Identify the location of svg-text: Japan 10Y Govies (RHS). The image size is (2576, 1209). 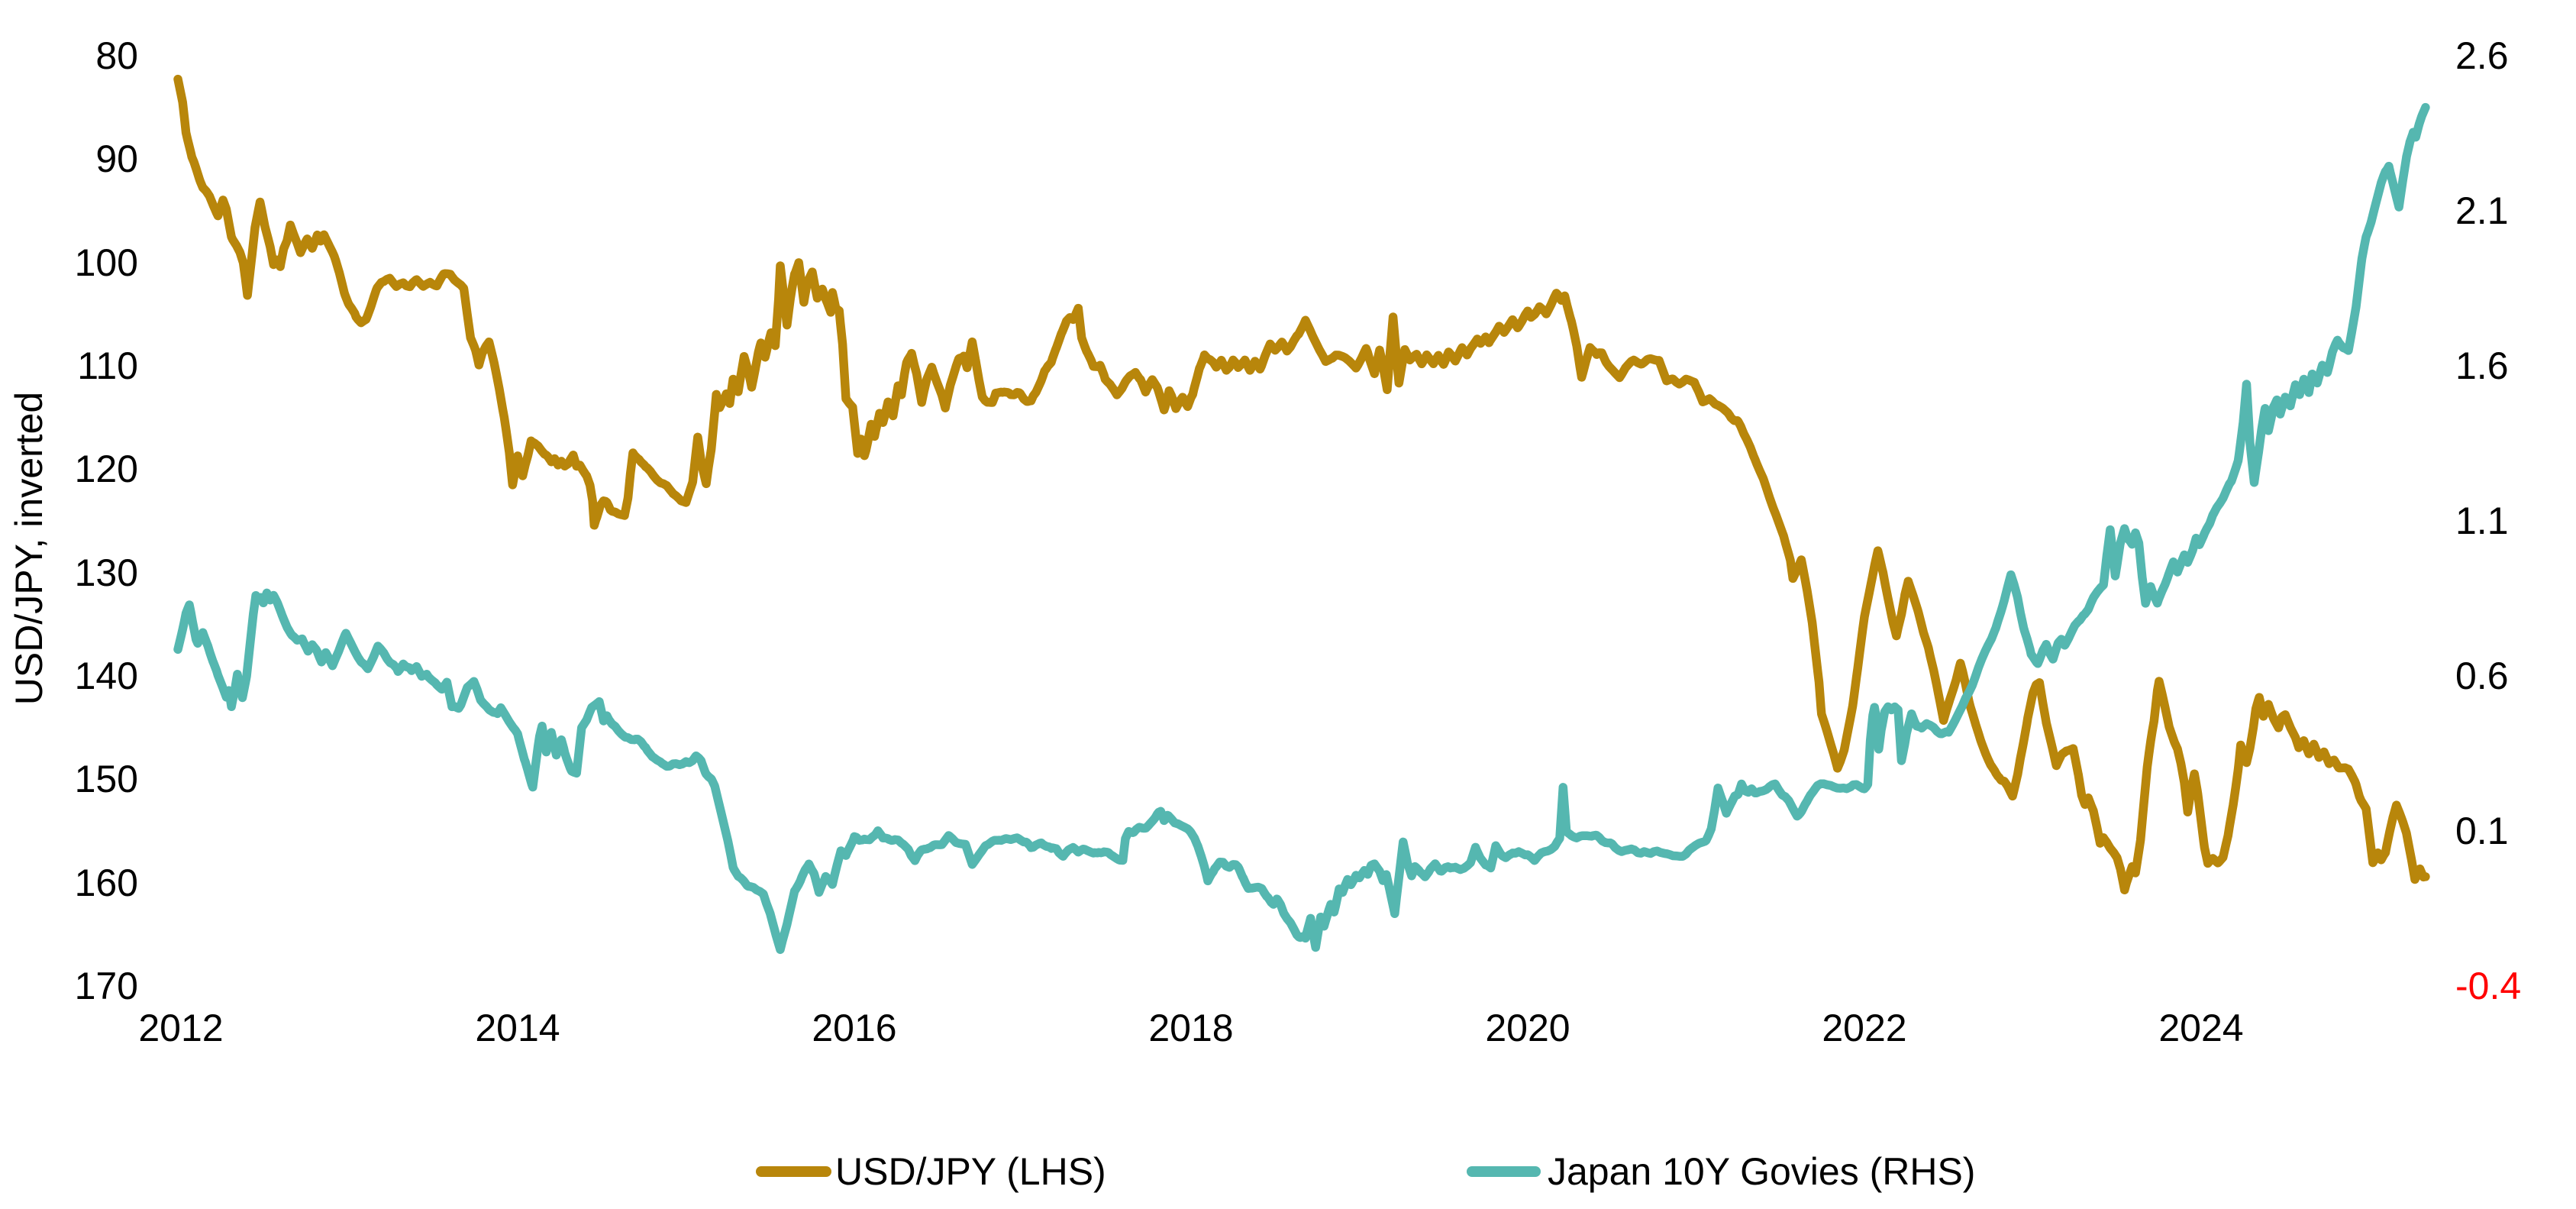
(1761, 1171).